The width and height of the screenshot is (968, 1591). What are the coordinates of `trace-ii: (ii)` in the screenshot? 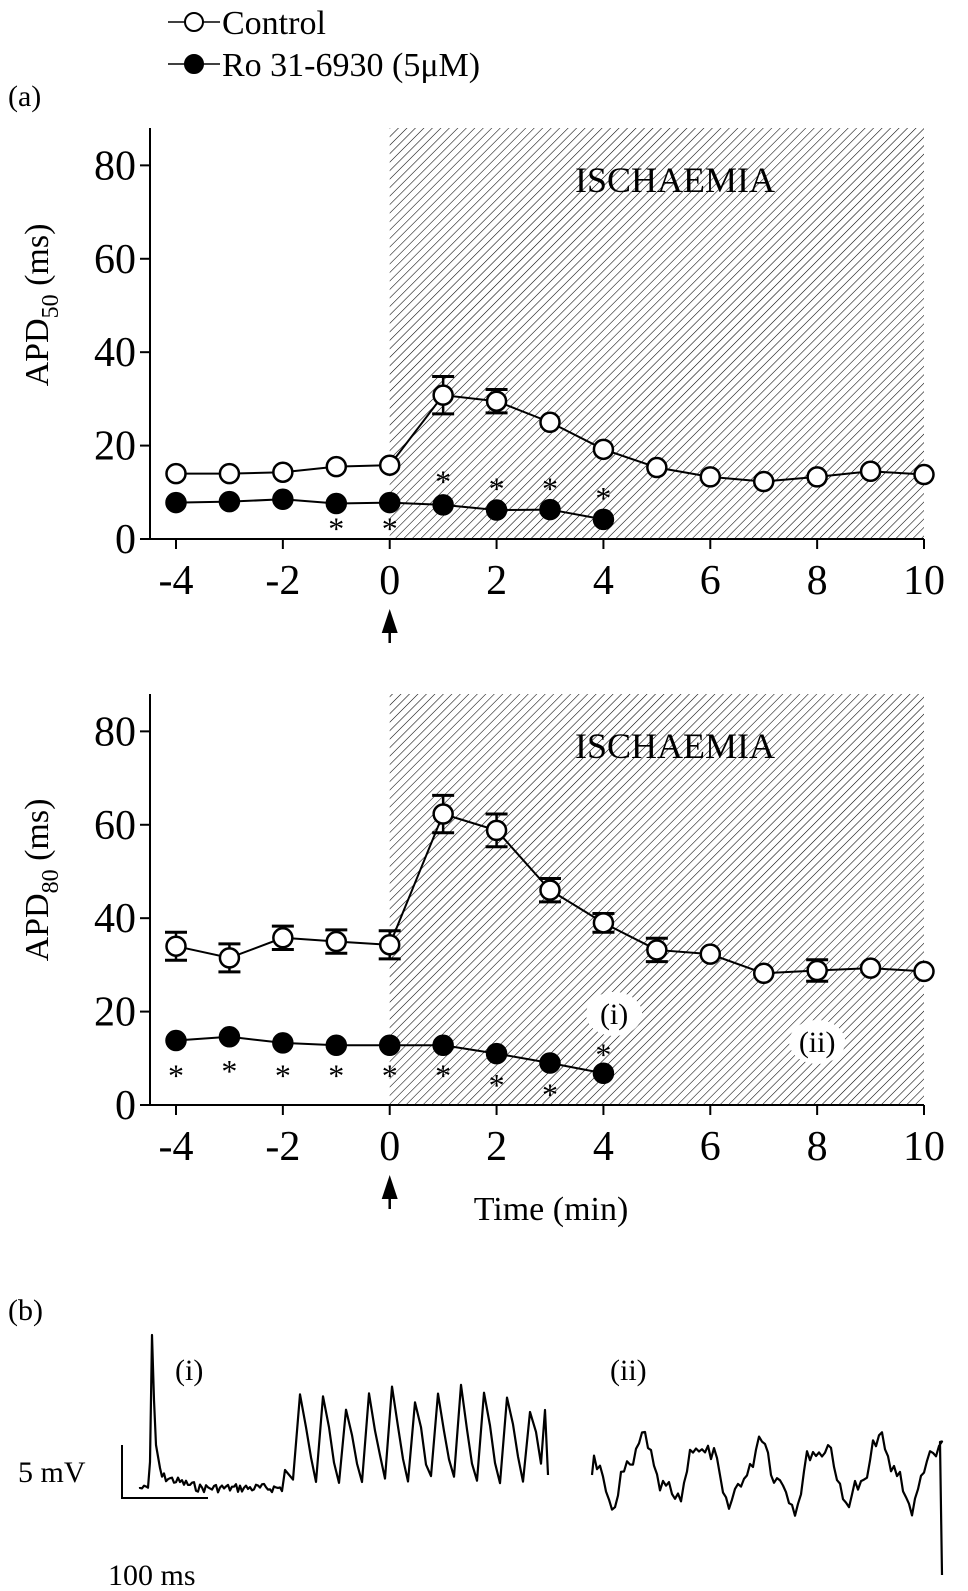 It's located at (767, 1465).